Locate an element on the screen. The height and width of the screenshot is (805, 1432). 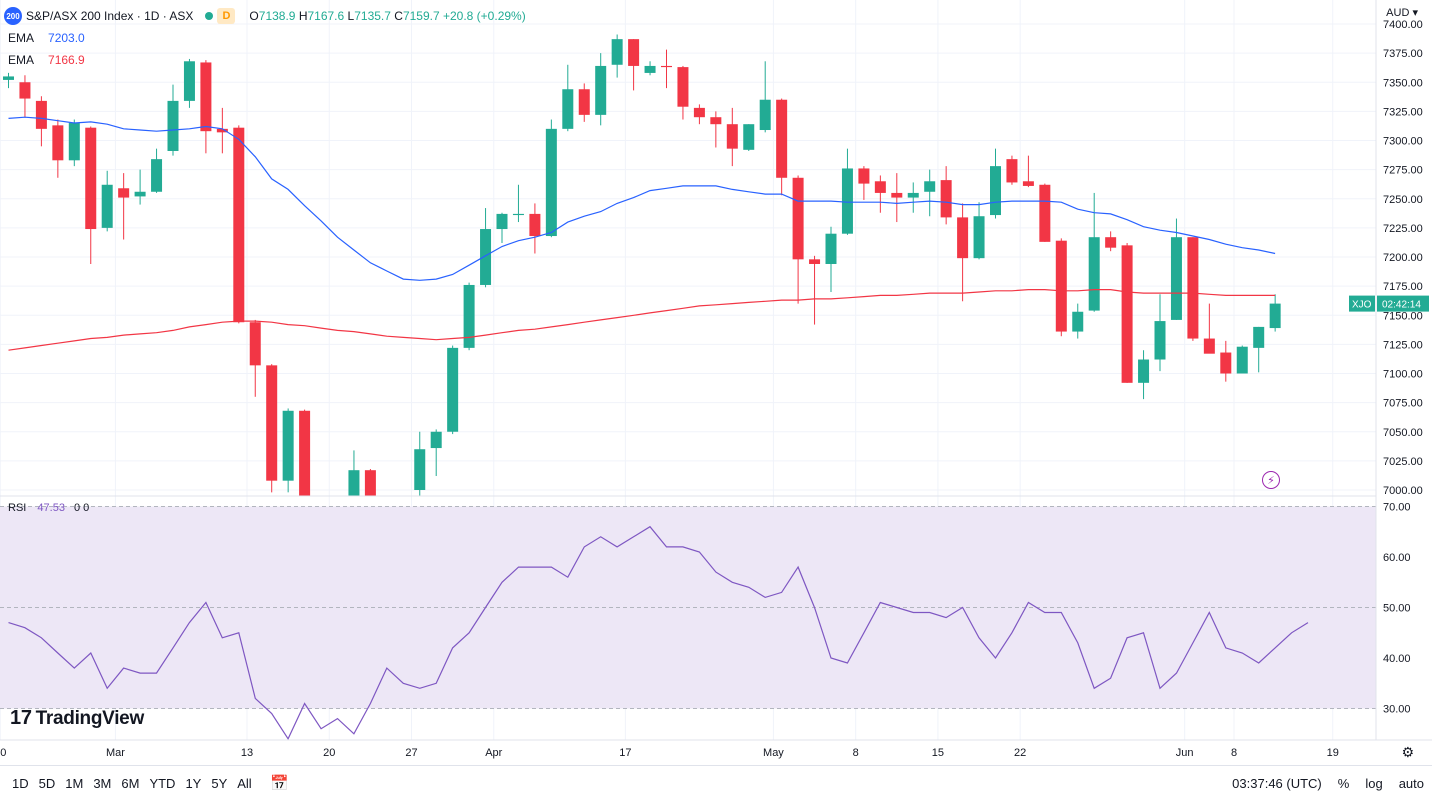
time-tick-label: 13 is located at coordinates (247, 753).